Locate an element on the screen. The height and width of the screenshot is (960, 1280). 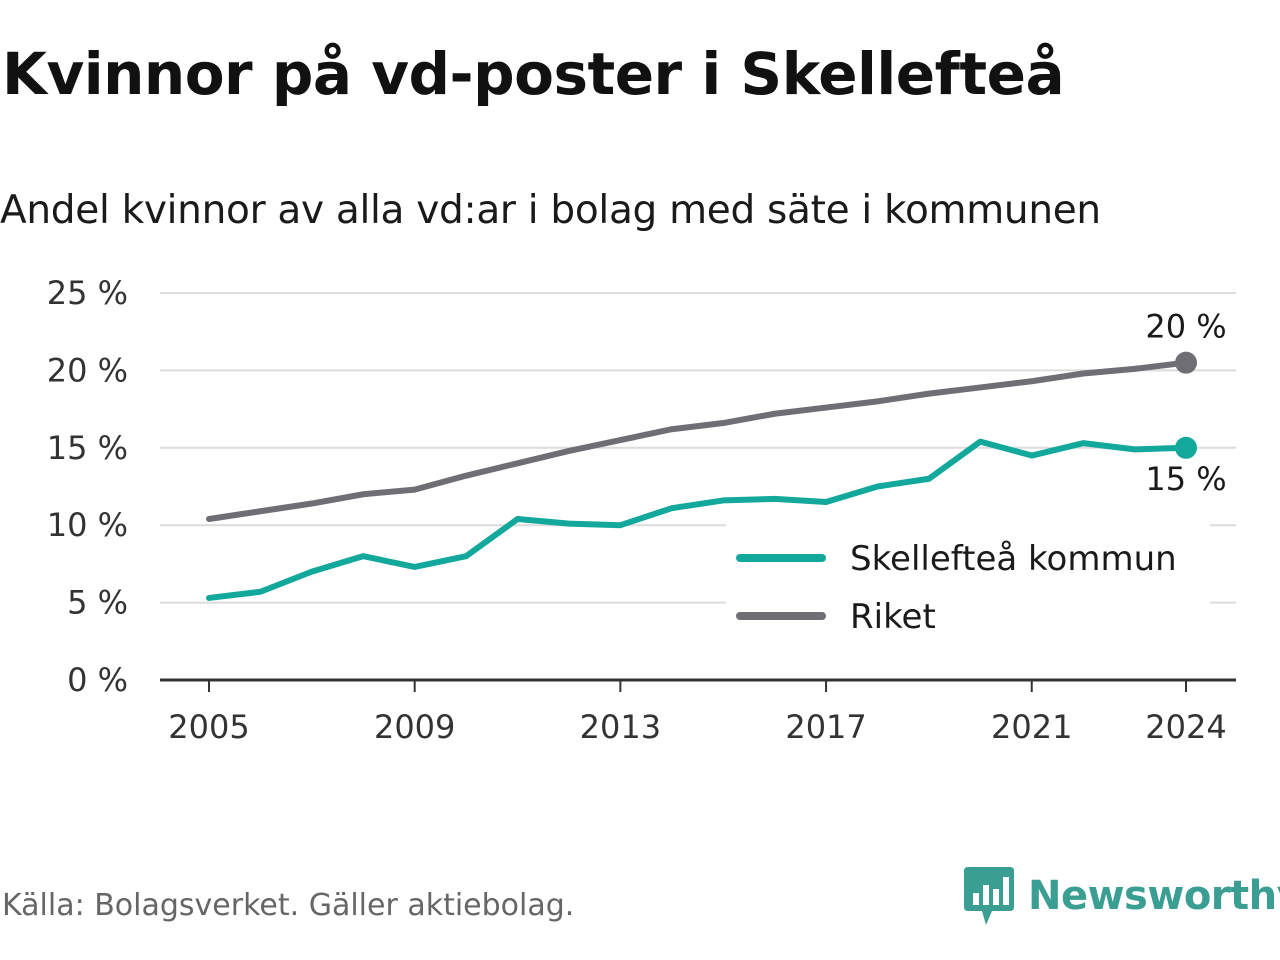
y-tick-label: 15 % is located at coordinates (87, 448).